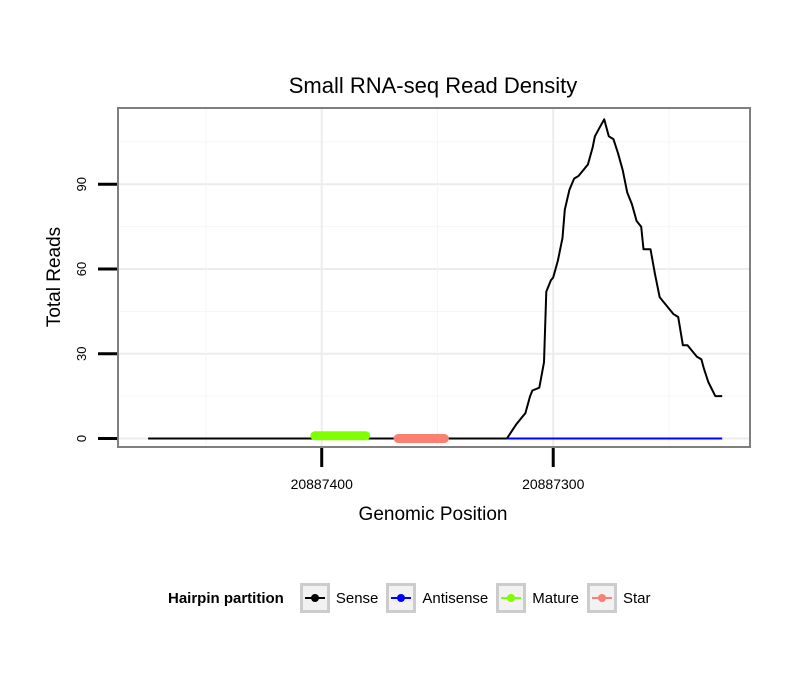 The height and width of the screenshot is (690, 810). I want to click on y-axis-label: Total Reads, so click(54, 277).